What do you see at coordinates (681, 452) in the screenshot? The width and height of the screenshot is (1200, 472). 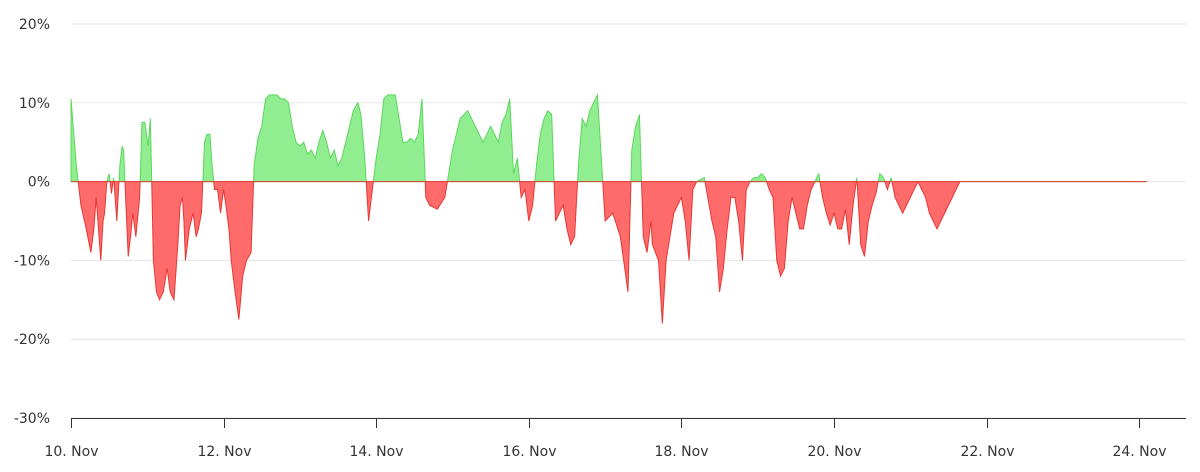 I see `x-tick-label: 18. Nov` at bounding box center [681, 452].